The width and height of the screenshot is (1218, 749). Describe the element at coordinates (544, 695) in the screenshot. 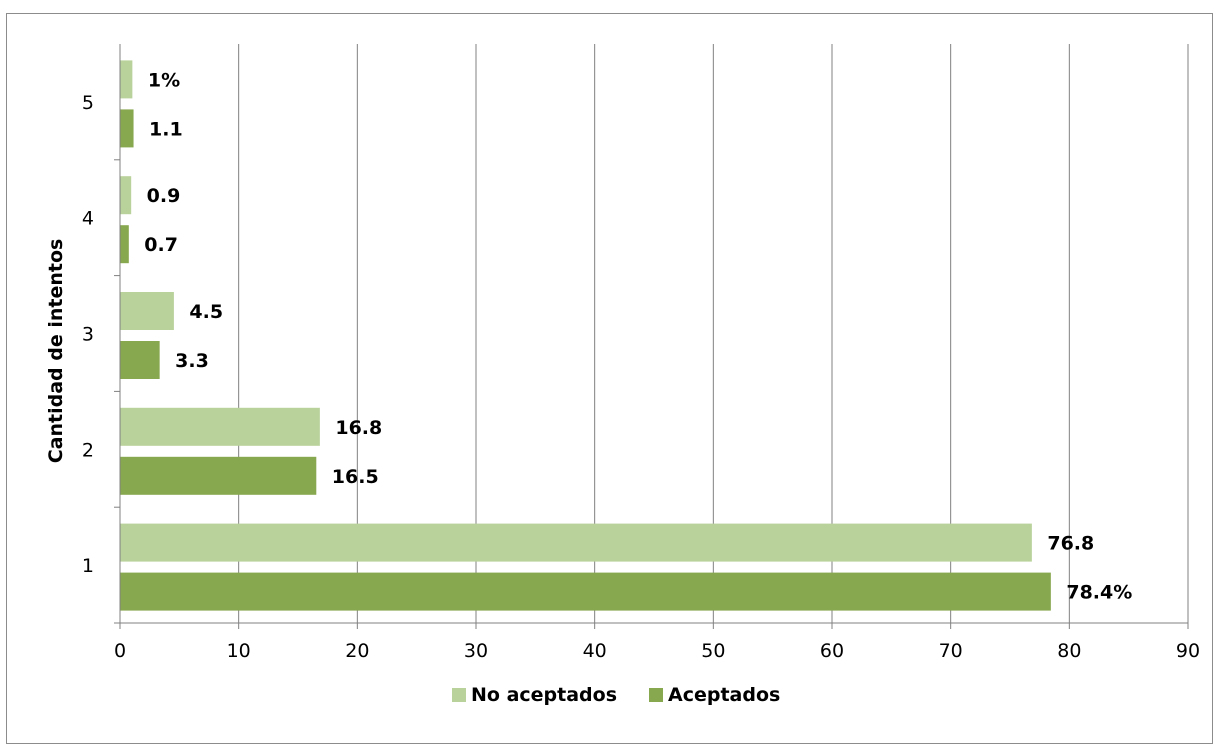

I see `legend-label: No aceptados` at that location.